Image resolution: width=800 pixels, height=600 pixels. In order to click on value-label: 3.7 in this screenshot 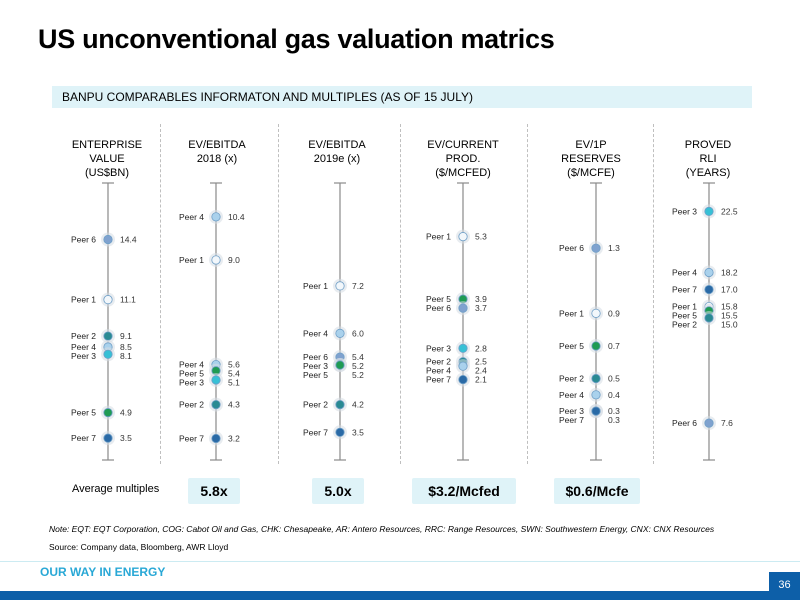, I will do `click(481, 308)`.